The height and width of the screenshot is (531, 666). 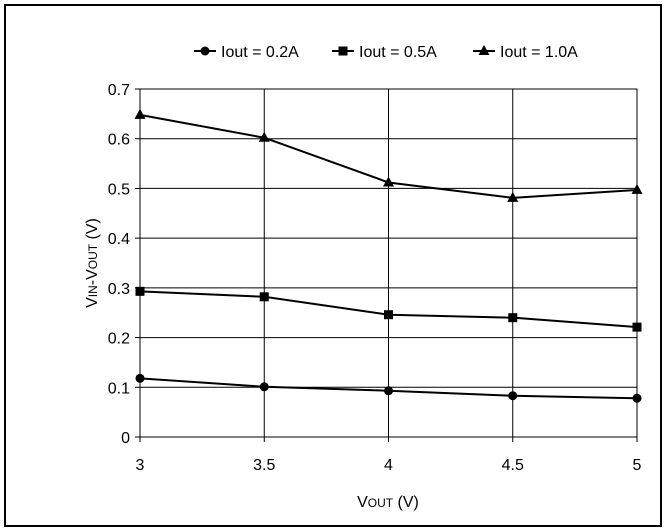 I want to click on x-axis-label-main: V, so click(x=362, y=502).